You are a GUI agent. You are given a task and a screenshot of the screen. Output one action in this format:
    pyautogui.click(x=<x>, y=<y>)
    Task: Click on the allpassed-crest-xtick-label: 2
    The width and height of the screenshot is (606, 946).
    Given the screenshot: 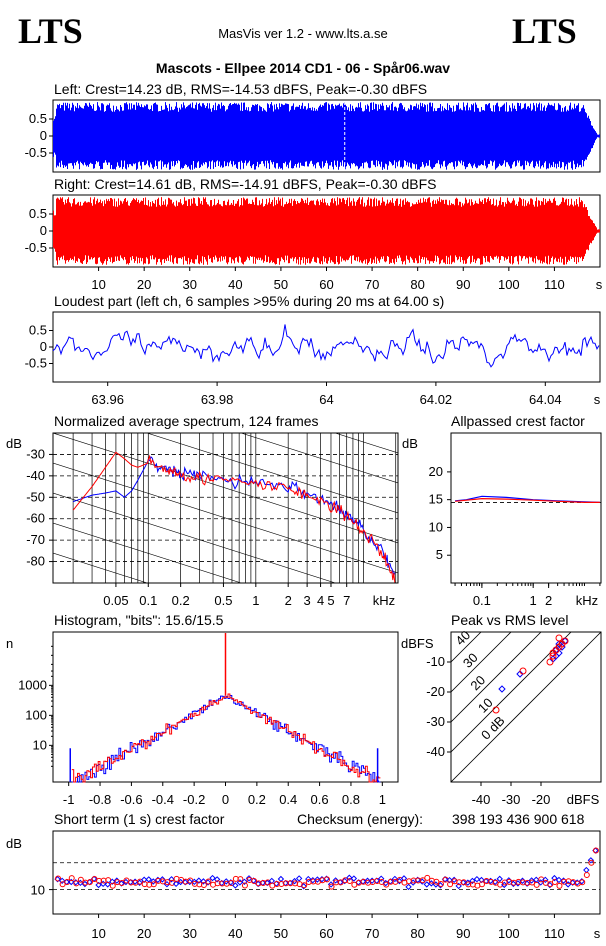 What is the action you would take?
    pyautogui.click(x=548, y=600)
    